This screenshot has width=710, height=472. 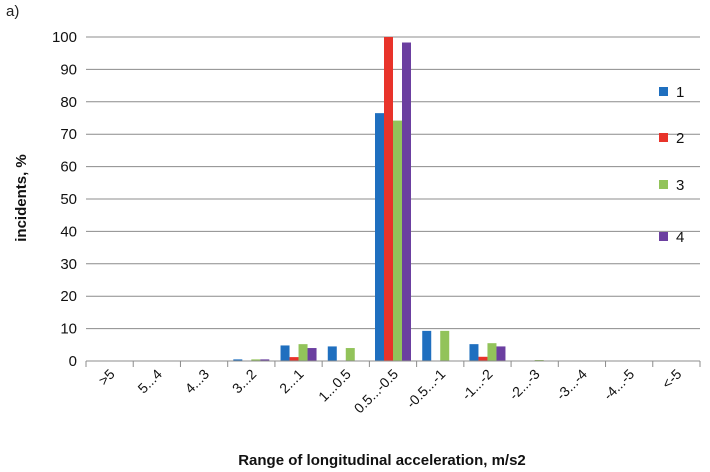 What do you see at coordinates (680, 138) in the screenshot?
I see `legend-label-2: 2` at bounding box center [680, 138].